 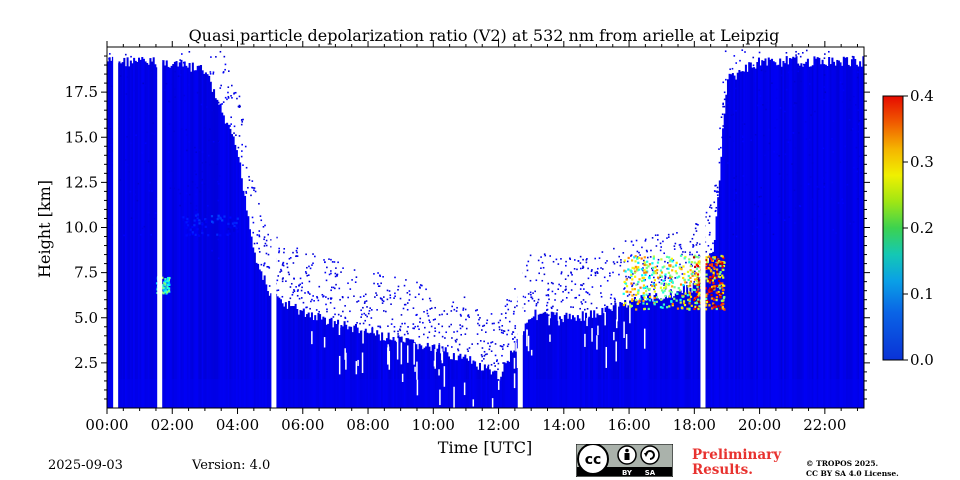 What do you see at coordinates (485, 393) in the screenshot?
I see `heatmap-surface-band` at bounding box center [485, 393].